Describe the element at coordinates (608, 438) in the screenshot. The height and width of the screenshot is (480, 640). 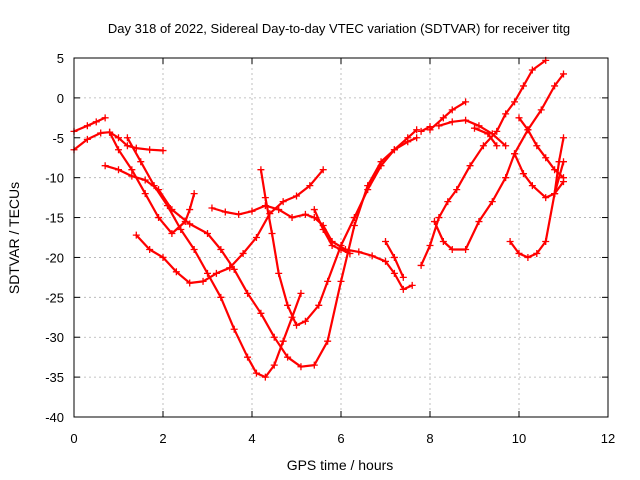
I see `x-tick-label: 12` at that location.